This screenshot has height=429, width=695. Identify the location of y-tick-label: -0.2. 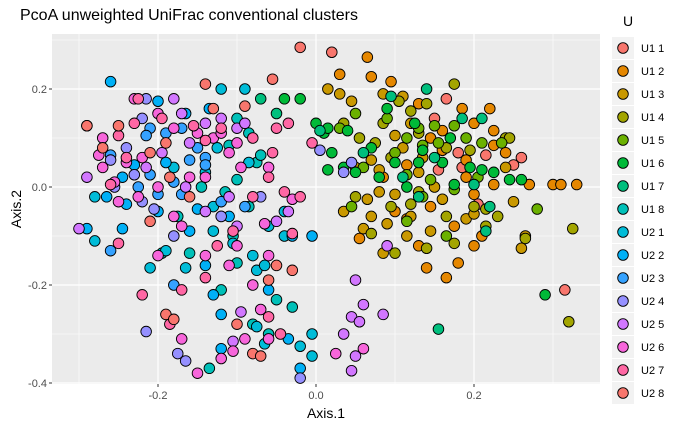
(37, 286).